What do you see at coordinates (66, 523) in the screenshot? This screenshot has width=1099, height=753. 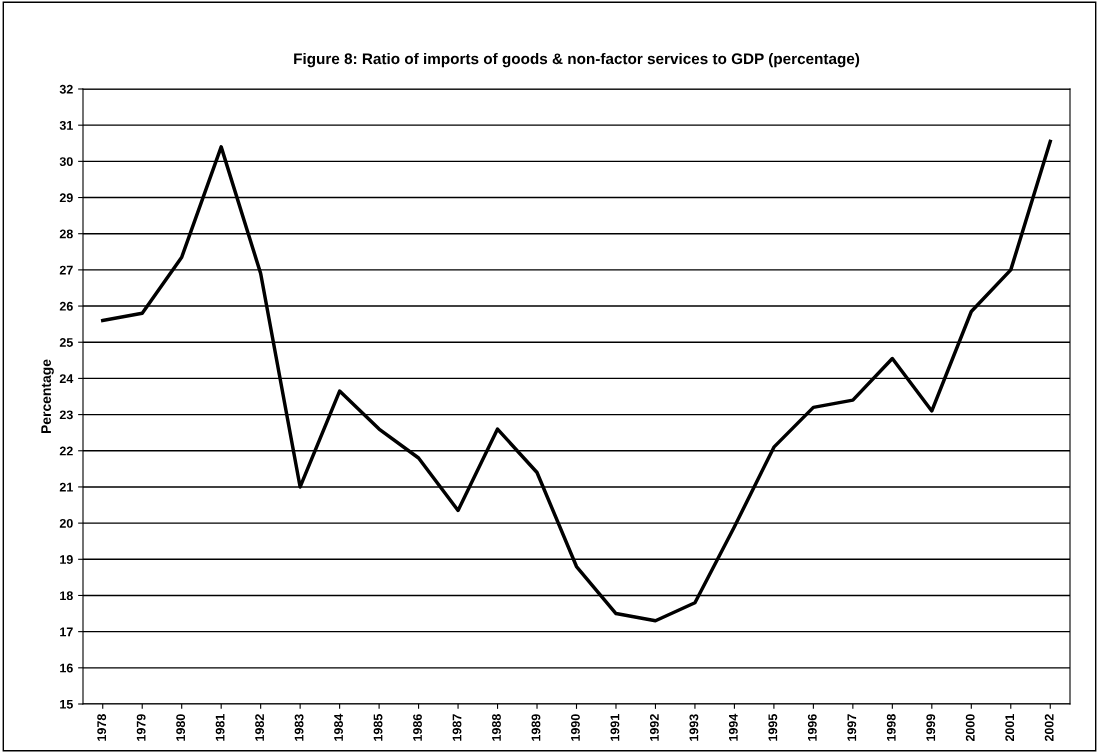 I see `y-tick-label: 20` at bounding box center [66, 523].